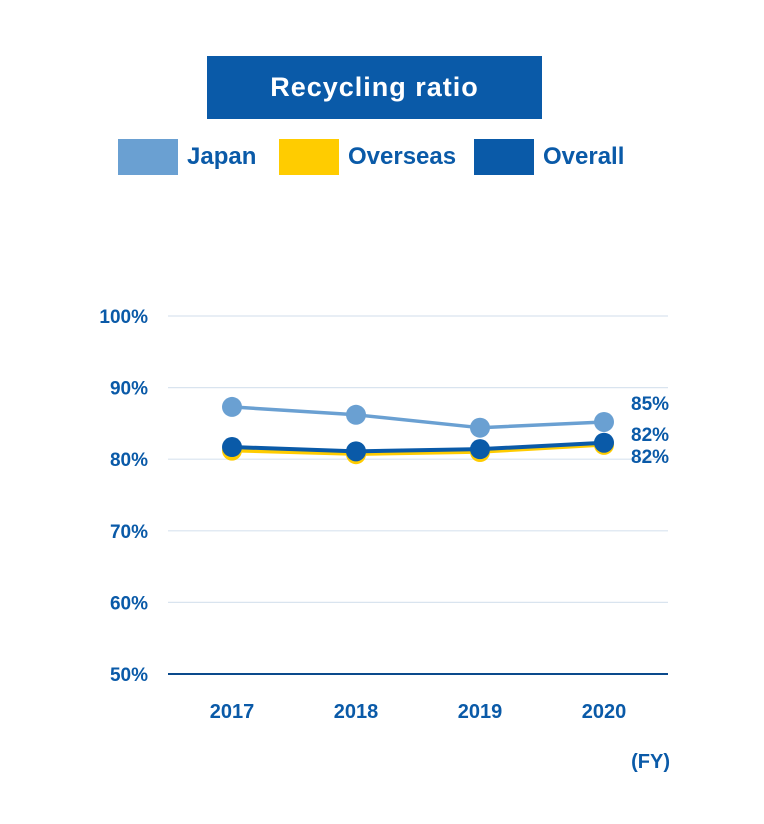 Image resolution: width=764 pixels, height=824 pixels. I want to click on series-line-japan, so click(418, 417).